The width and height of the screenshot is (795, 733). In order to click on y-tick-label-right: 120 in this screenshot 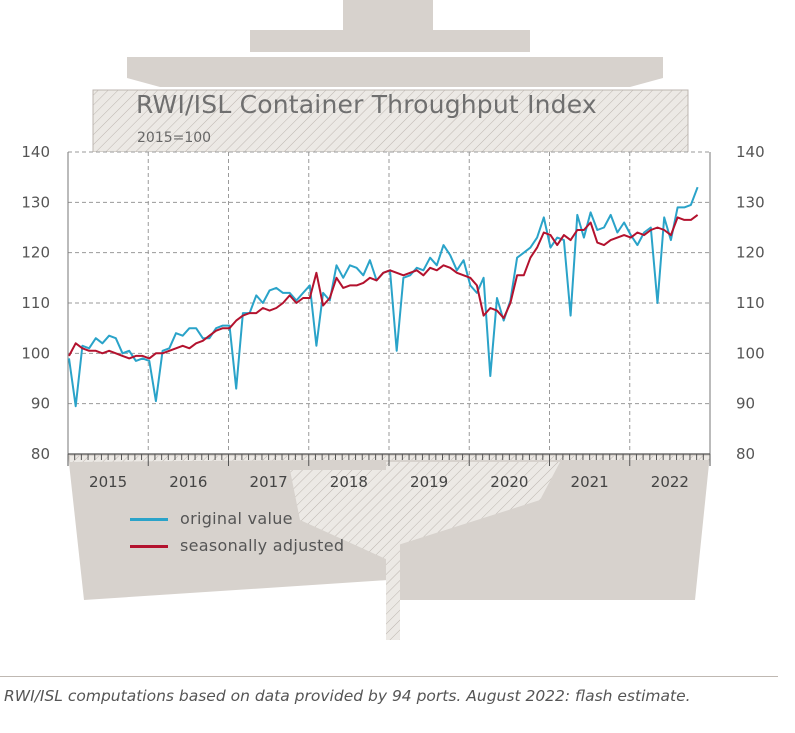, I will do `click(750, 253)`.